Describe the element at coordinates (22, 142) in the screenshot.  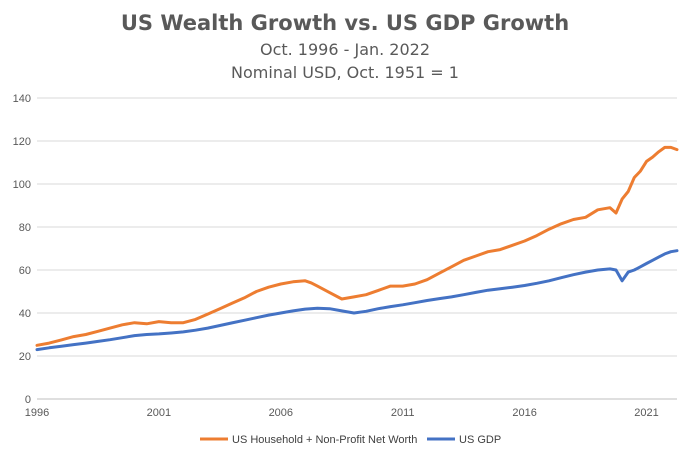
I see `y-tick-label: 120` at that location.